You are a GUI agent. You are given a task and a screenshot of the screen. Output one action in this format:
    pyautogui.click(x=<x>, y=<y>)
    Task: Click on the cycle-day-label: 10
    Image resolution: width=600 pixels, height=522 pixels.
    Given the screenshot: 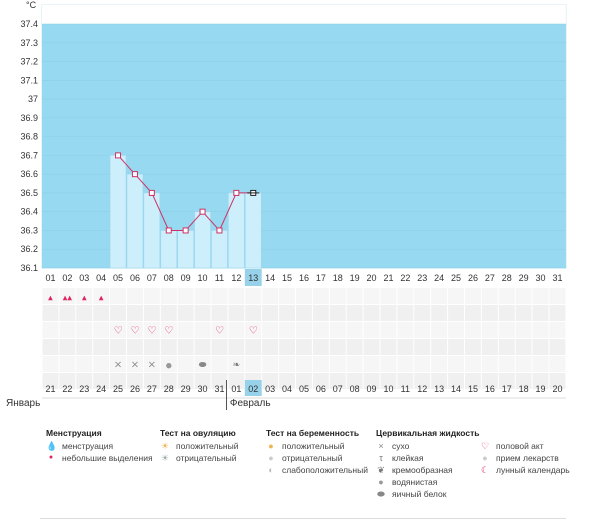 What is the action you would take?
    pyautogui.click(x=203, y=278)
    